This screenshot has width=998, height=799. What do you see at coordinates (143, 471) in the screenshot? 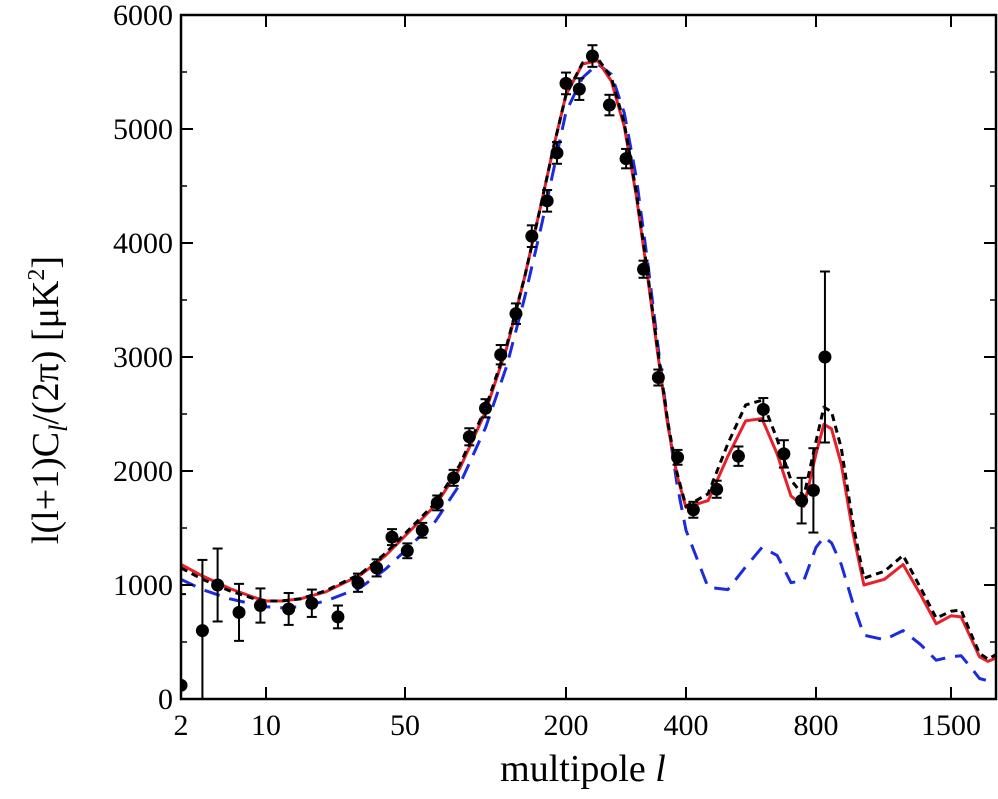
I see `y-tick-label: 2000` at bounding box center [143, 471].